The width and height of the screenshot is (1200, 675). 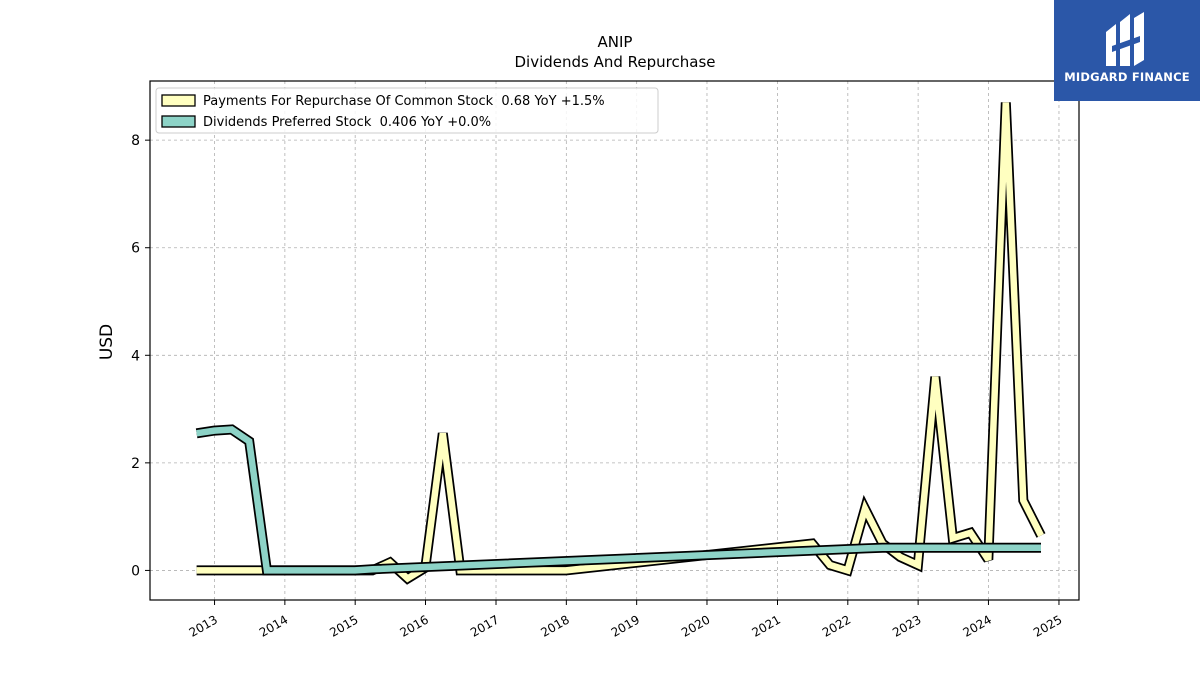 I want to click on y-tick-label: 8, so click(x=135, y=141).